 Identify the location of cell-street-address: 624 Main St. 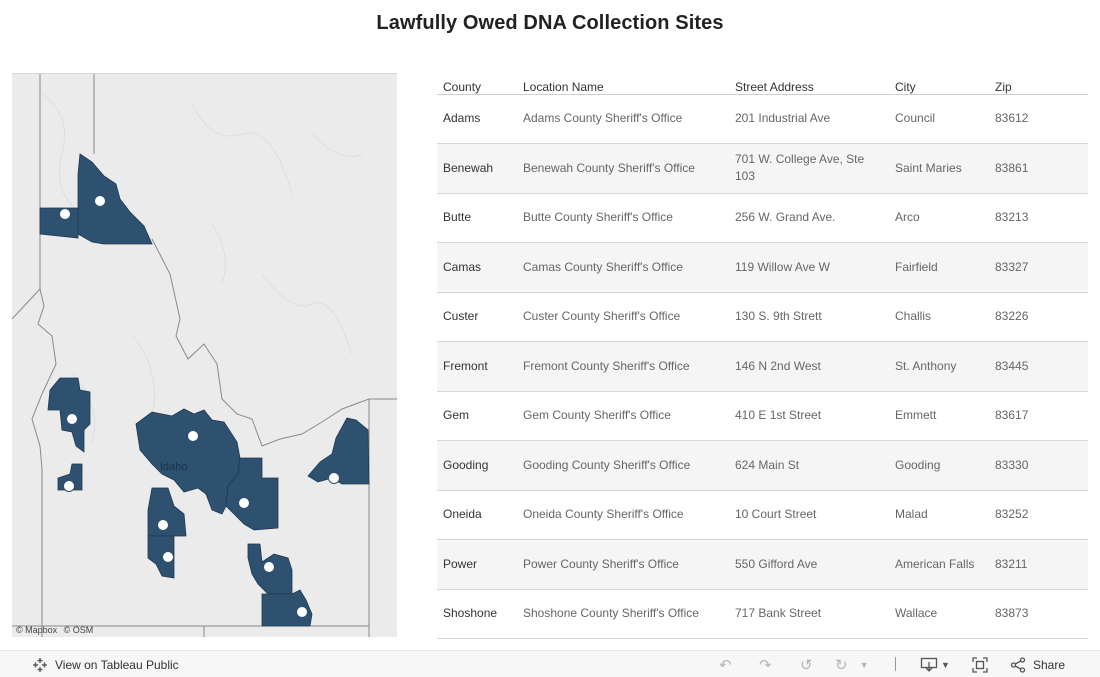
(809, 465).